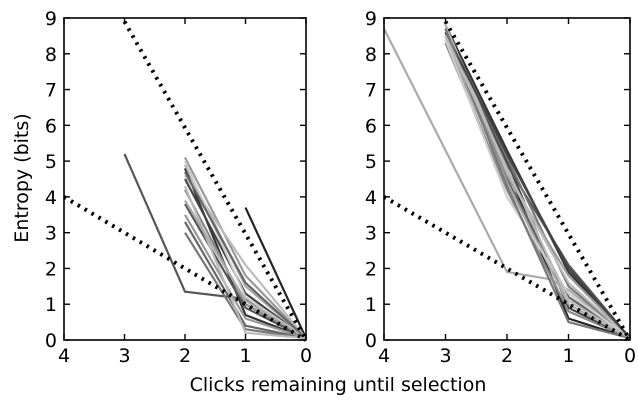 The image size is (638, 400). What do you see at coordinates (22, 177) in the screenshot?
I see `y-axis-label: Entropy (bits)` at bounding box center [22, 177].